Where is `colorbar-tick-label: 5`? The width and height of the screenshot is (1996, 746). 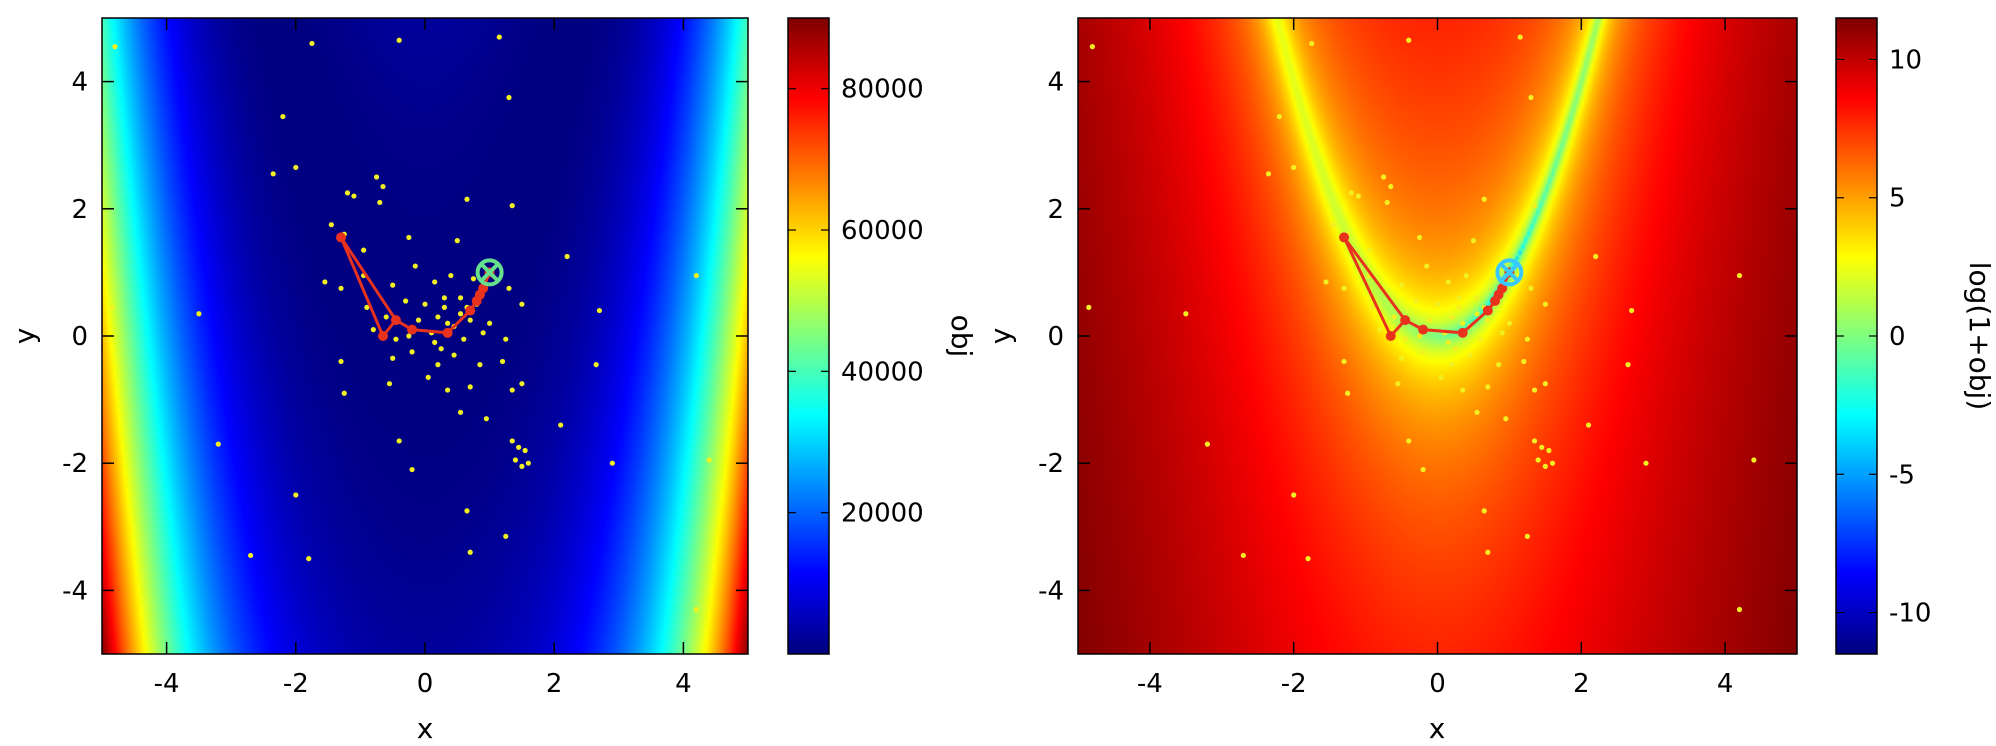
colorbar-tick-label: 5 is located at coordinates (1897, 199).